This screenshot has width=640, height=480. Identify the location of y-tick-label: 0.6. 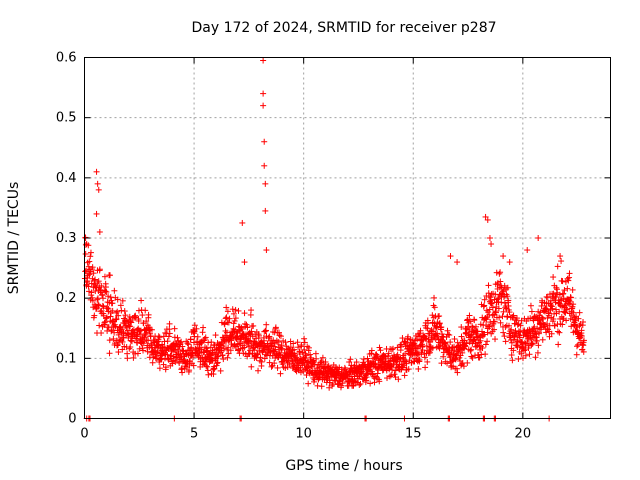
(66, 58).